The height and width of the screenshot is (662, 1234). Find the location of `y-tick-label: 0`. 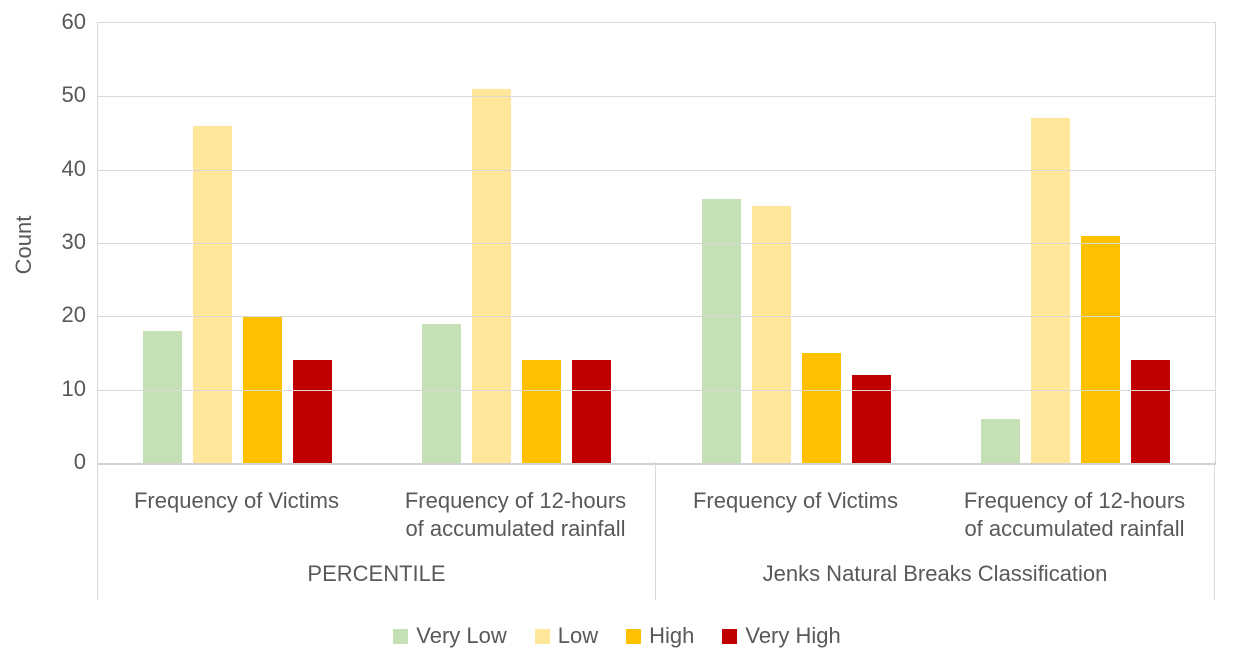

y-tick-label: 0 is located at coordinates (79, 461).